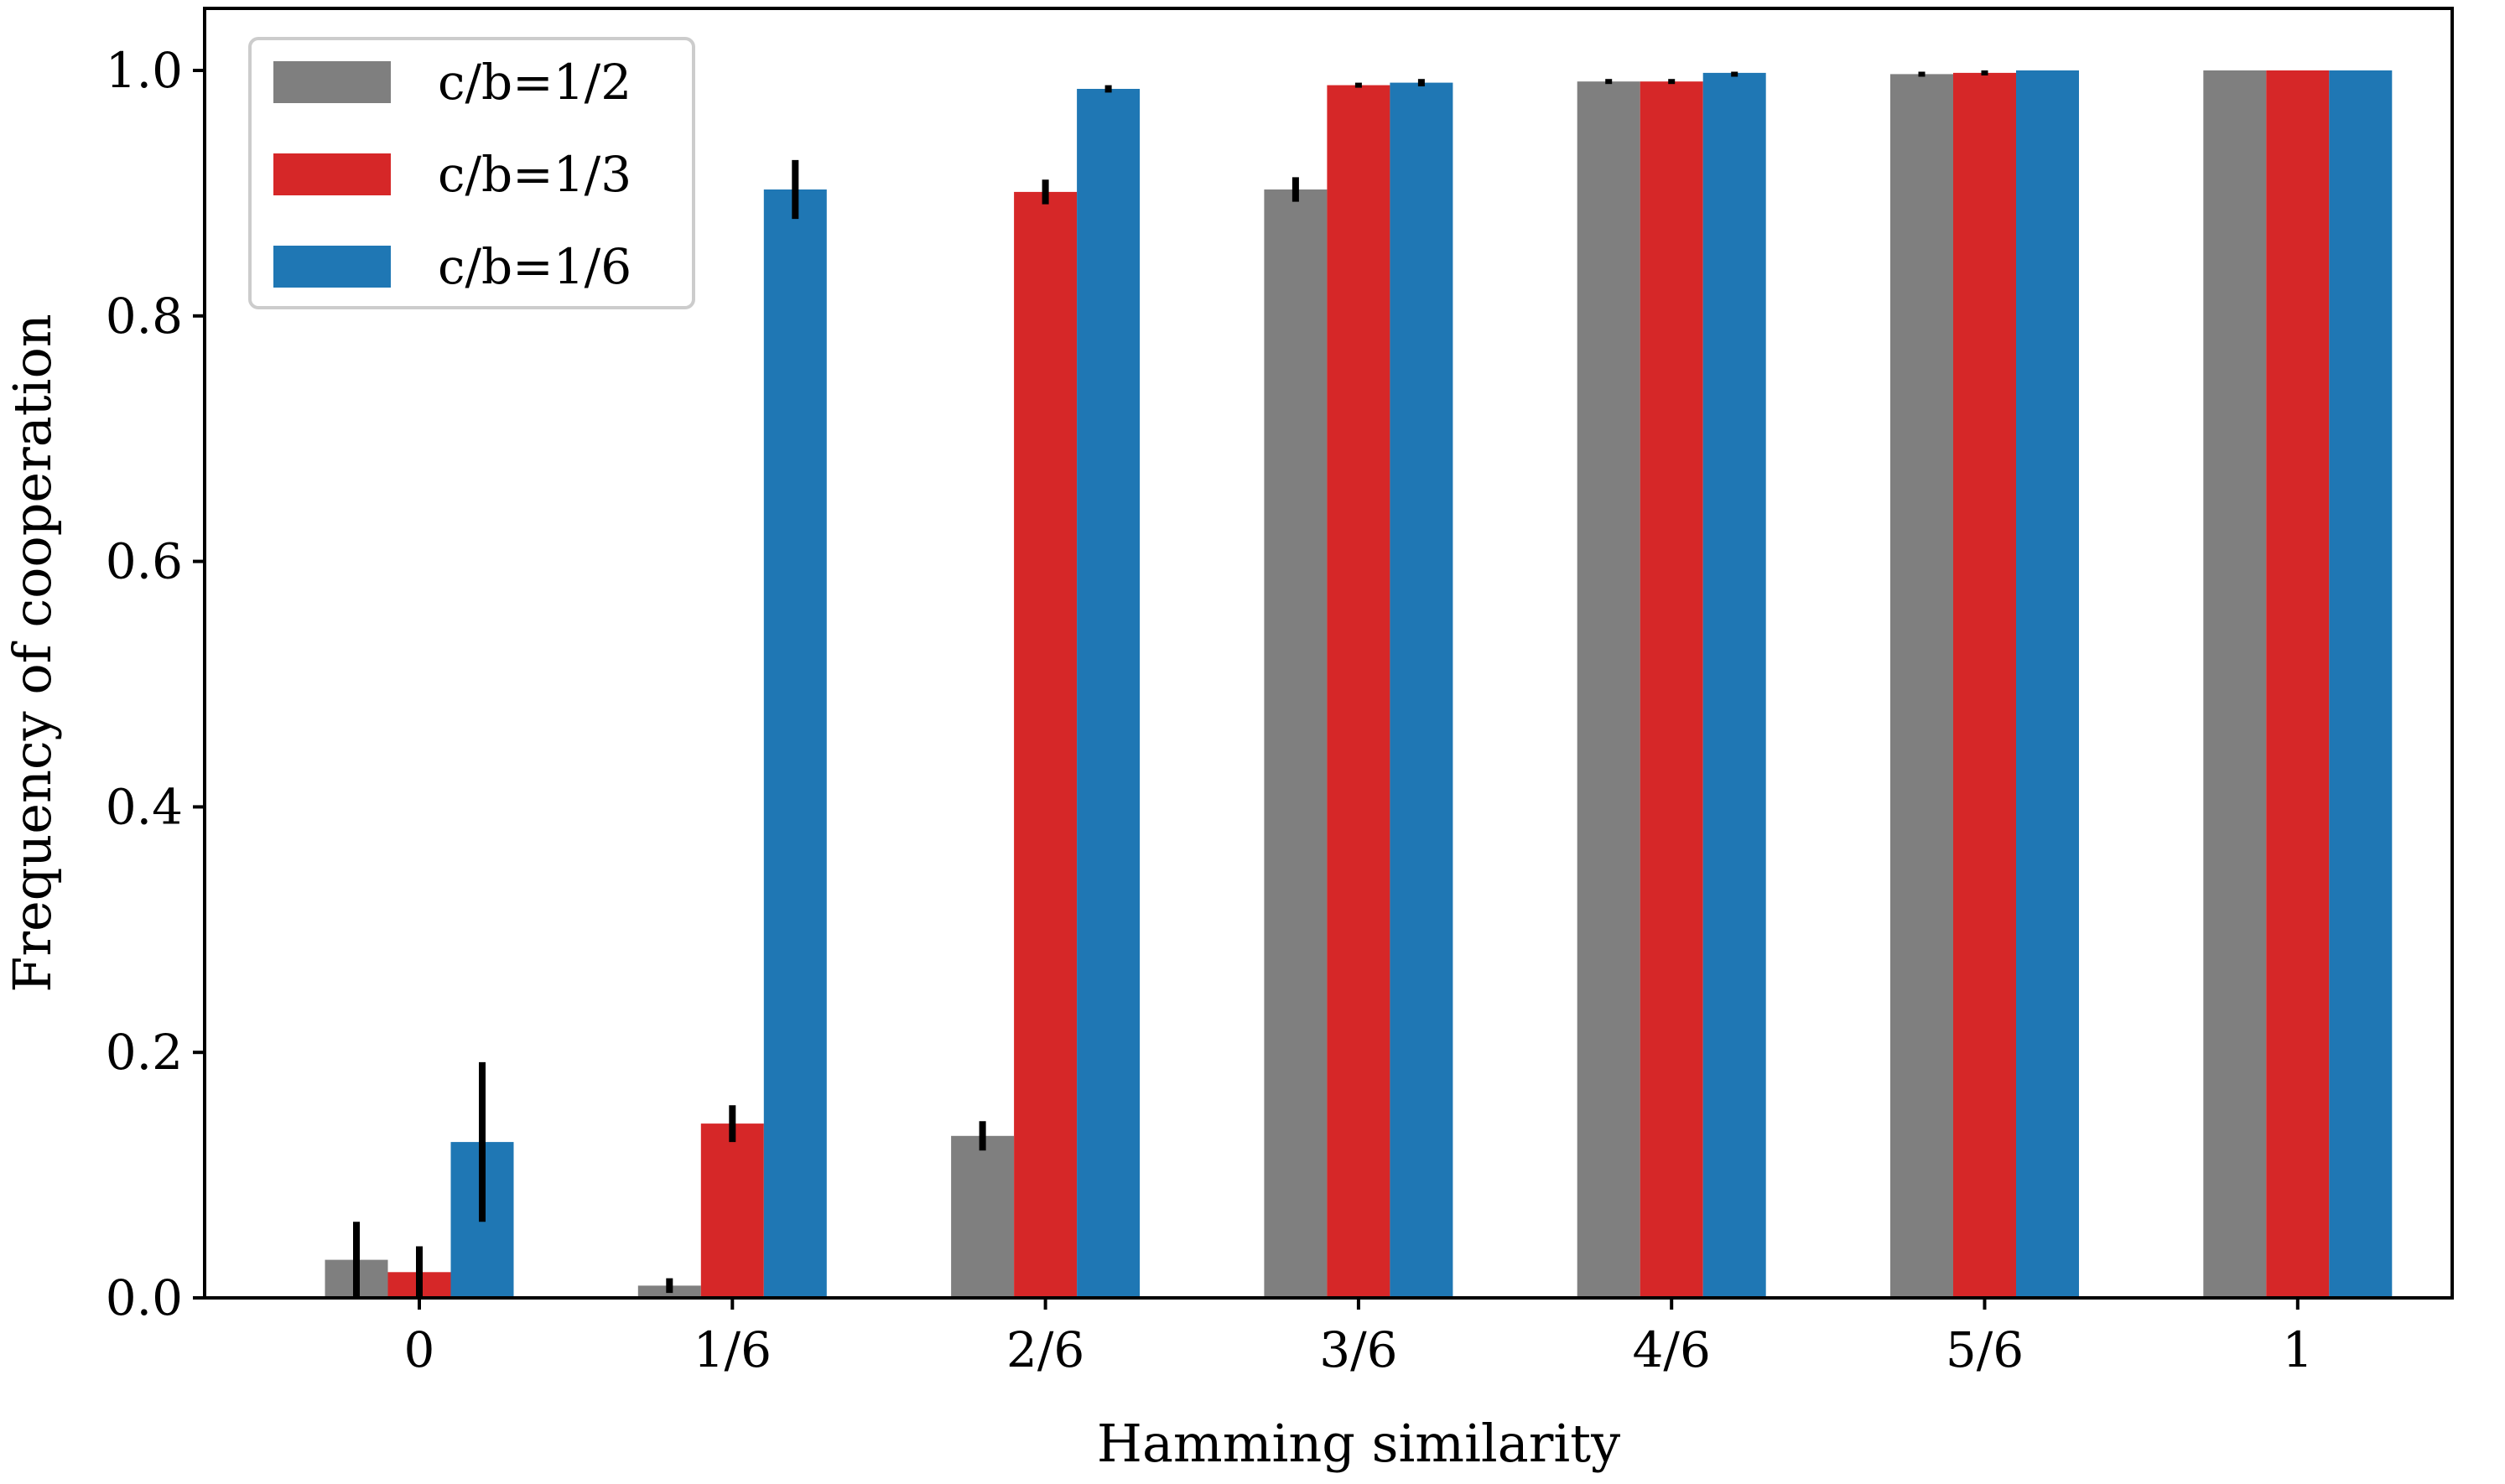 The width and height of the screenshot is (2505, 1484). What do you see at coordinates (32, 653) in the screenshot?
I see `y-axis-label: Frequency of cooperation` at bounding box center [32, 653].